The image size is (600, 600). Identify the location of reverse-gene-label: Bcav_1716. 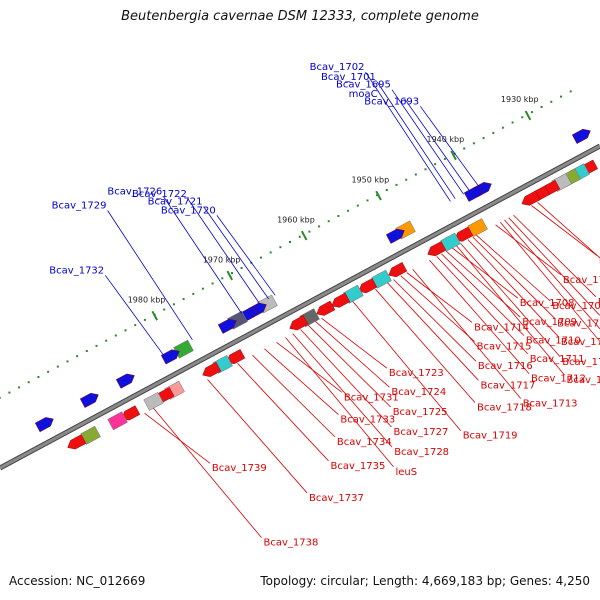
(505, 366).